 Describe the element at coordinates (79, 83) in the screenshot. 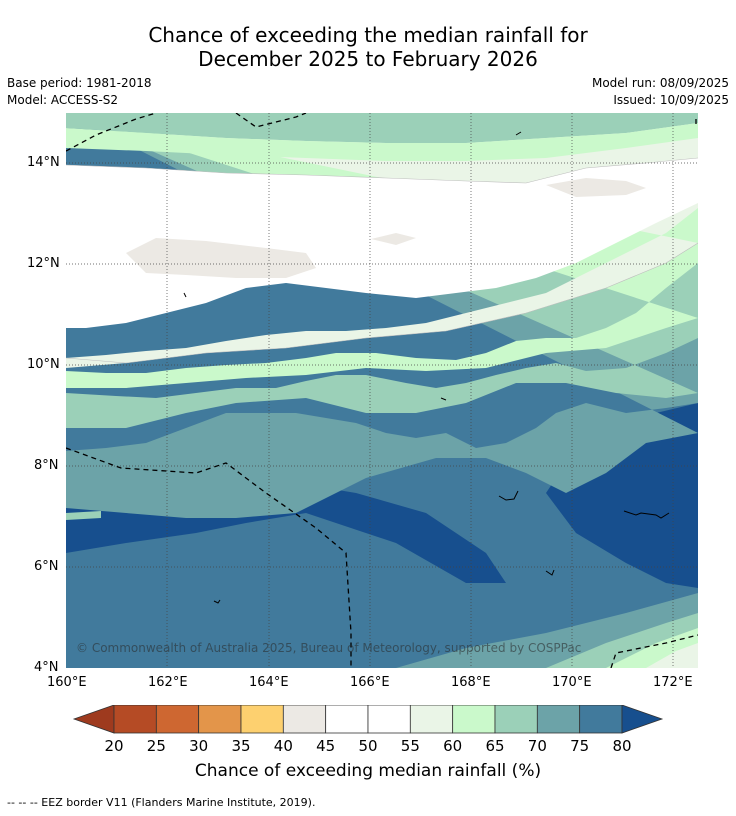

I see `base-period: Base period: 1981-2018` at that location.